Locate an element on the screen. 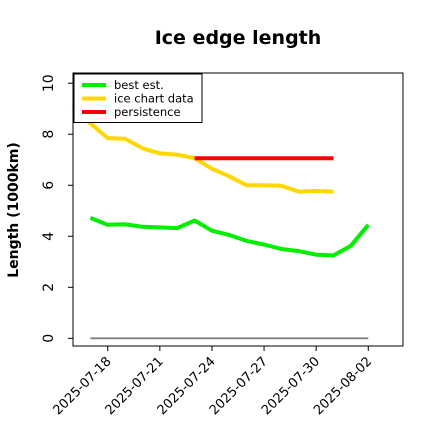 The width and height of the screenshot is (440, 440). y-tick-label: 10 is located at coordinates (49, 83).